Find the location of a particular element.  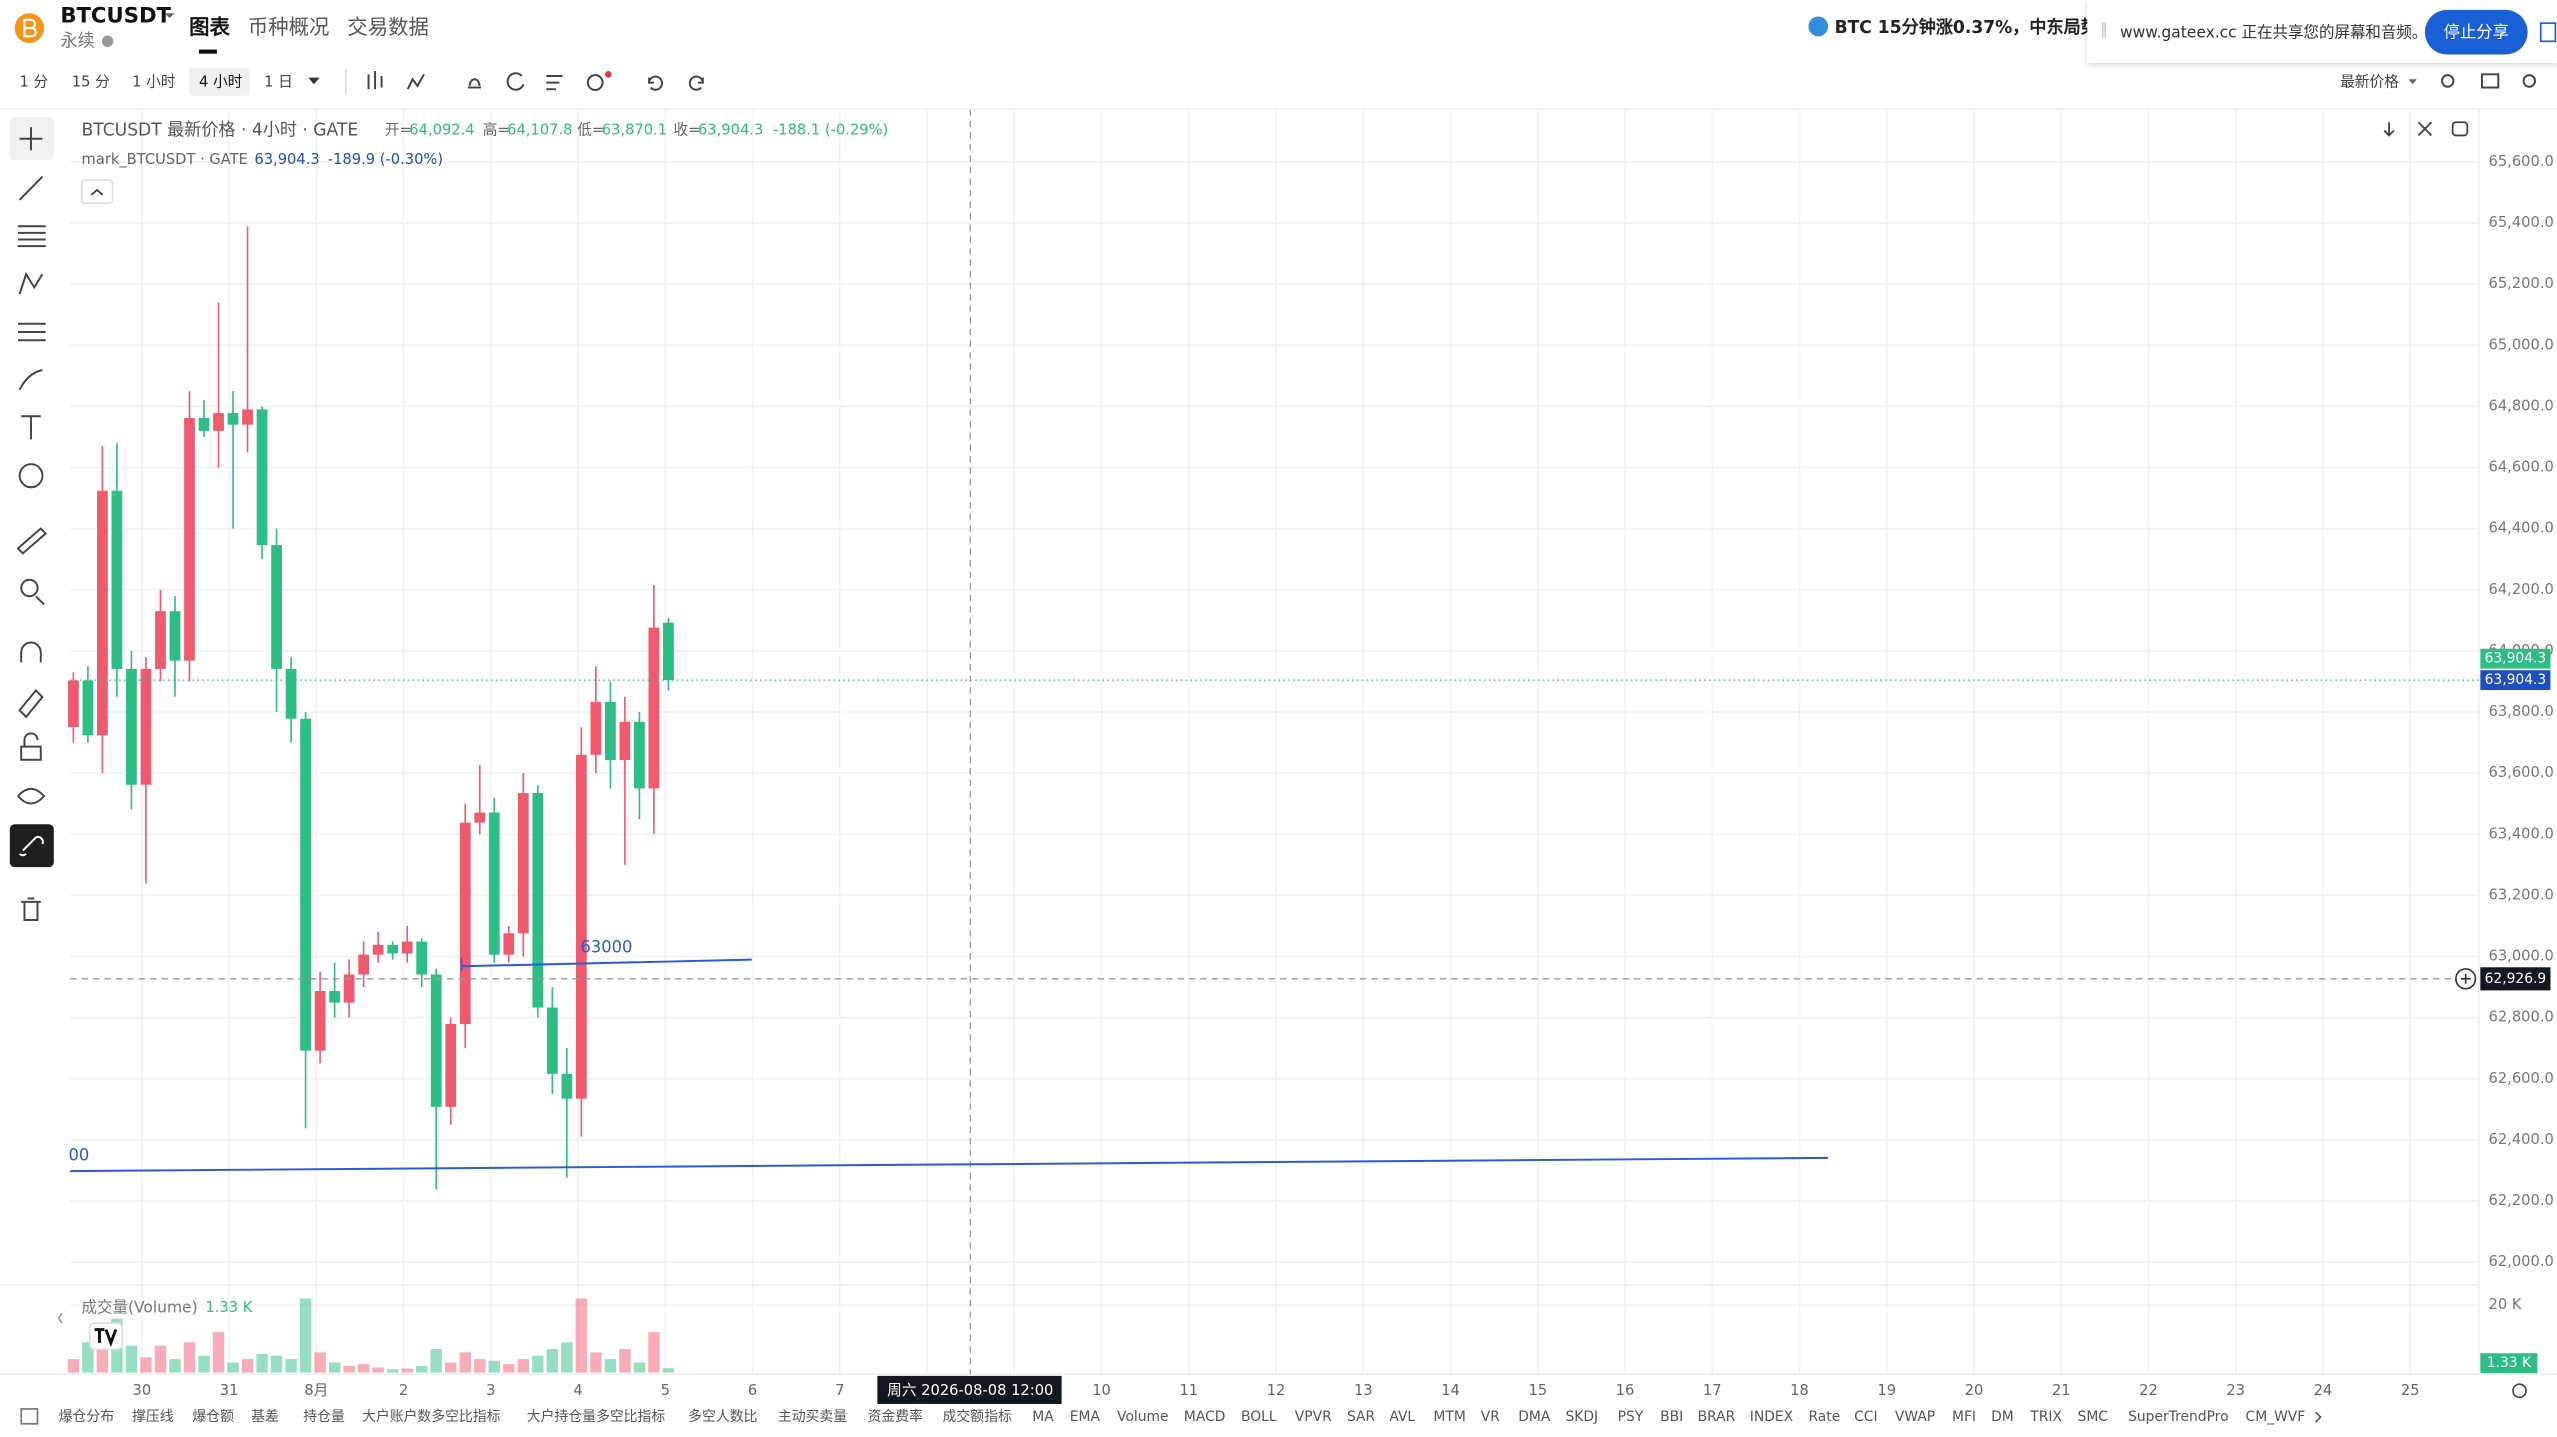

symbol-dropdown is located at coordinates (169, 16).